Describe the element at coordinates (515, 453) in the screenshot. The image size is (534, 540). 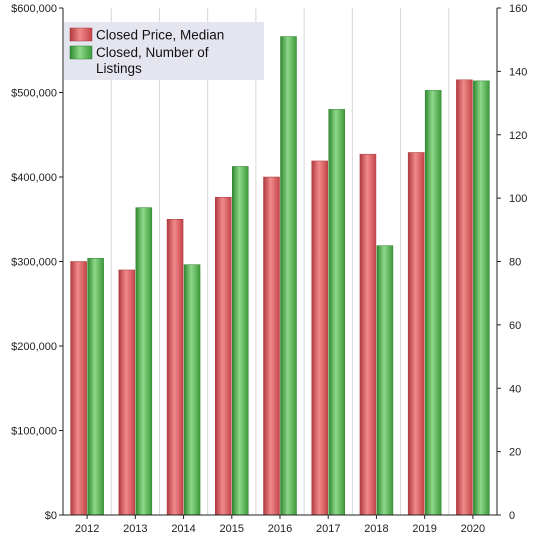
I see `right-tick-label: 20` at that location.